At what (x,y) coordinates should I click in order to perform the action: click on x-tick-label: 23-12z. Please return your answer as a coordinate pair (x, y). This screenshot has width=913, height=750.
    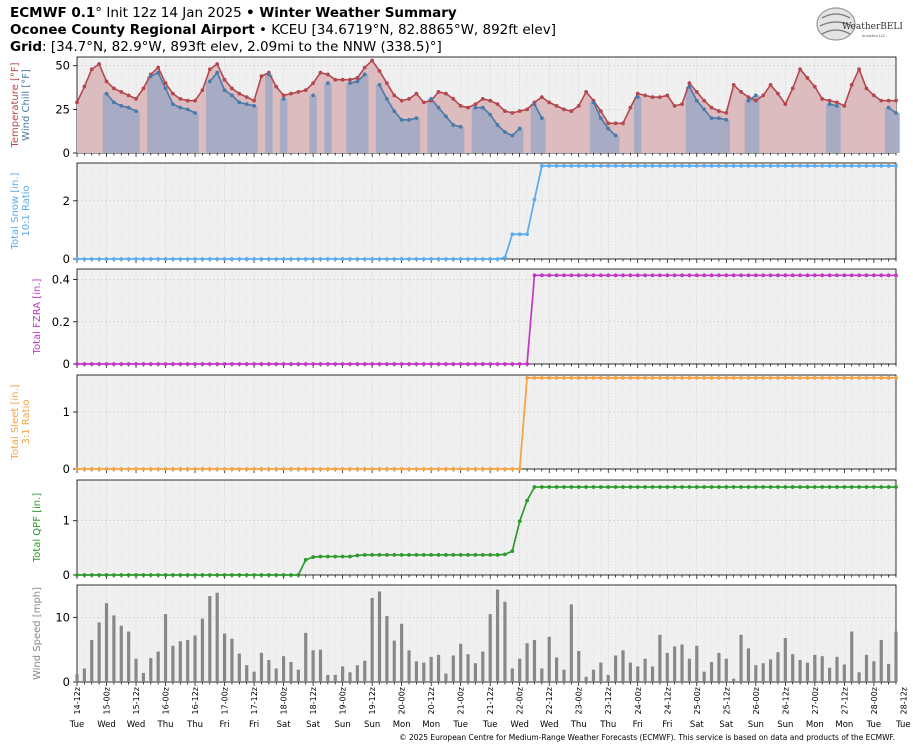
    Looking at the image, I should click on (608, 700).